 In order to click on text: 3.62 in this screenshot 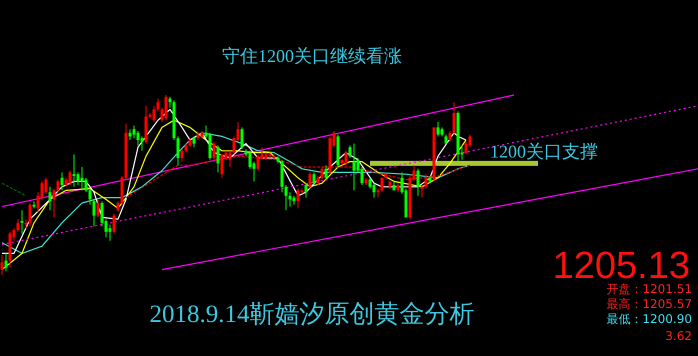, I will do `click(678, 336)`.